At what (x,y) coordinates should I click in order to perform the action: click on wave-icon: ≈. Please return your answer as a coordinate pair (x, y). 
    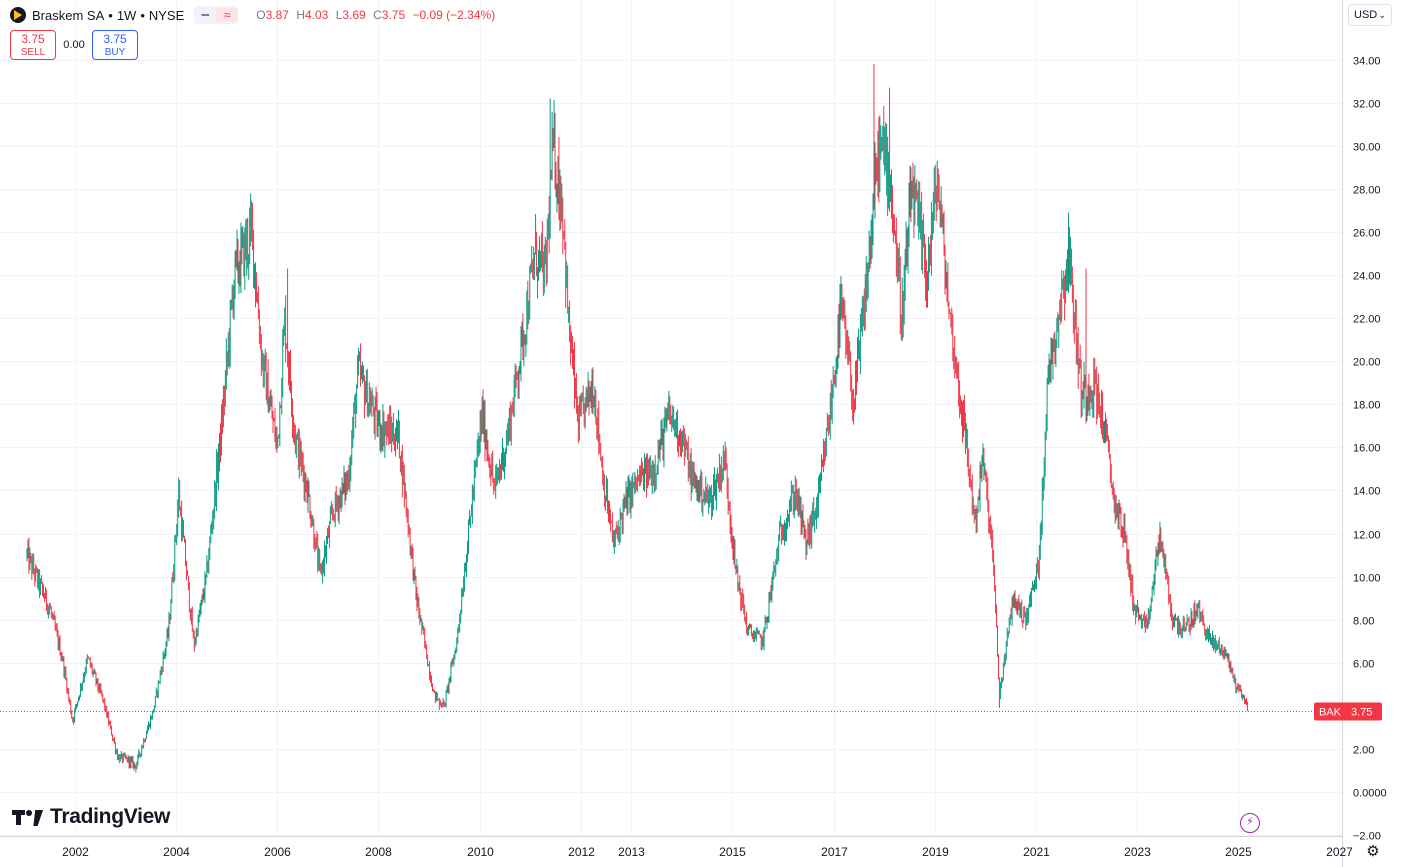
    Looking at the image, I should click on (227, 15).